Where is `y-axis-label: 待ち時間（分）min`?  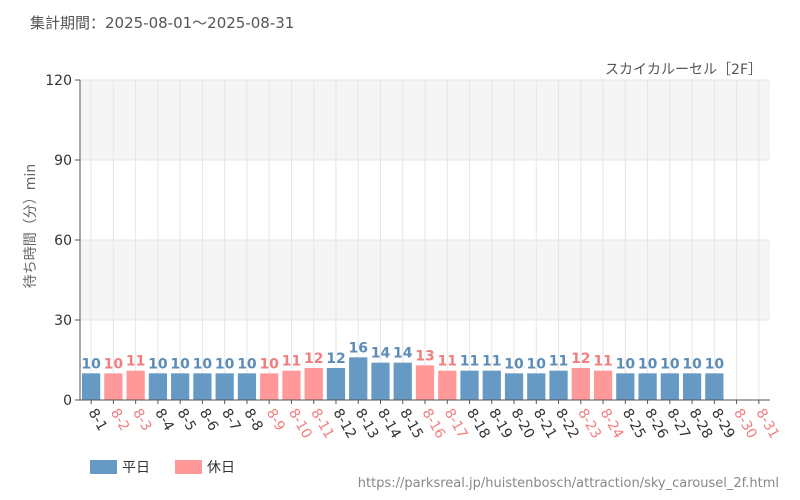
y-axis-label: 待ち時間（分）min is located at coordinates (31, 226).